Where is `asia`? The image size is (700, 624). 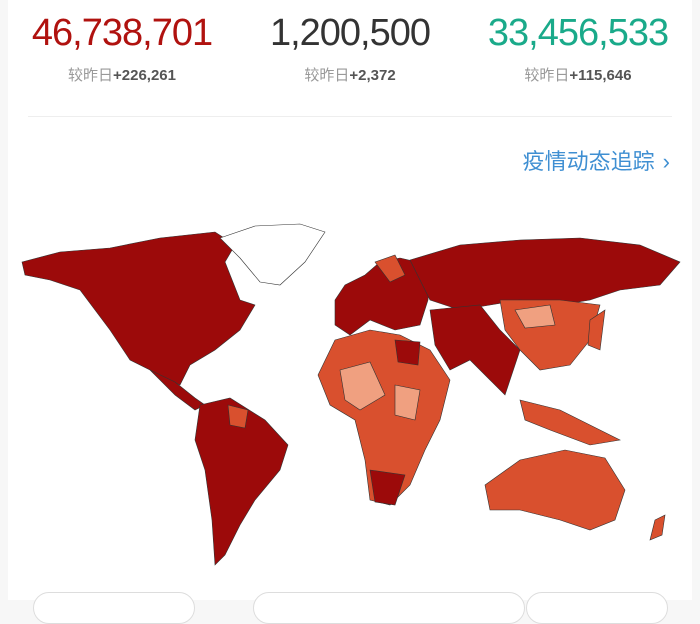
asia is located at coordinates (545, 341).